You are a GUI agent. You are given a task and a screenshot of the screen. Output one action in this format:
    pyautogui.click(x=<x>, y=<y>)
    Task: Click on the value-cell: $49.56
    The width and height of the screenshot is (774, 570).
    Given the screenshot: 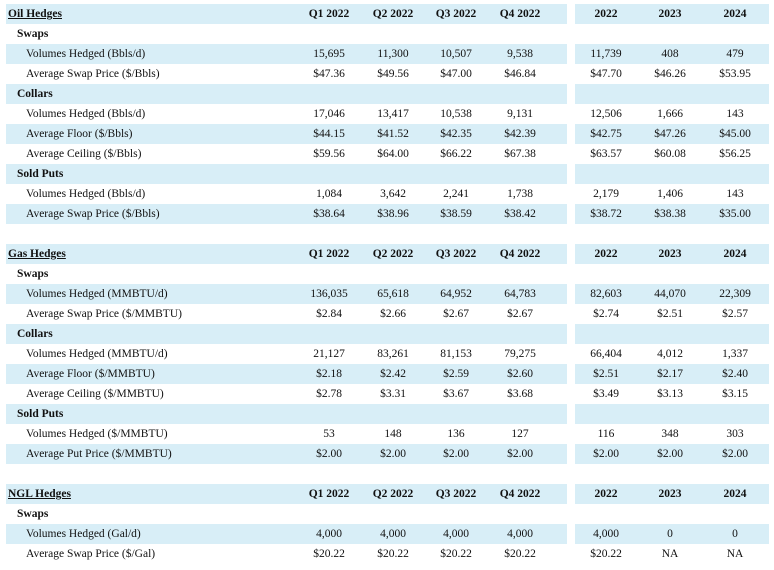 What is the action you would take?
    pyautogui.click(x=393, y=74)
    